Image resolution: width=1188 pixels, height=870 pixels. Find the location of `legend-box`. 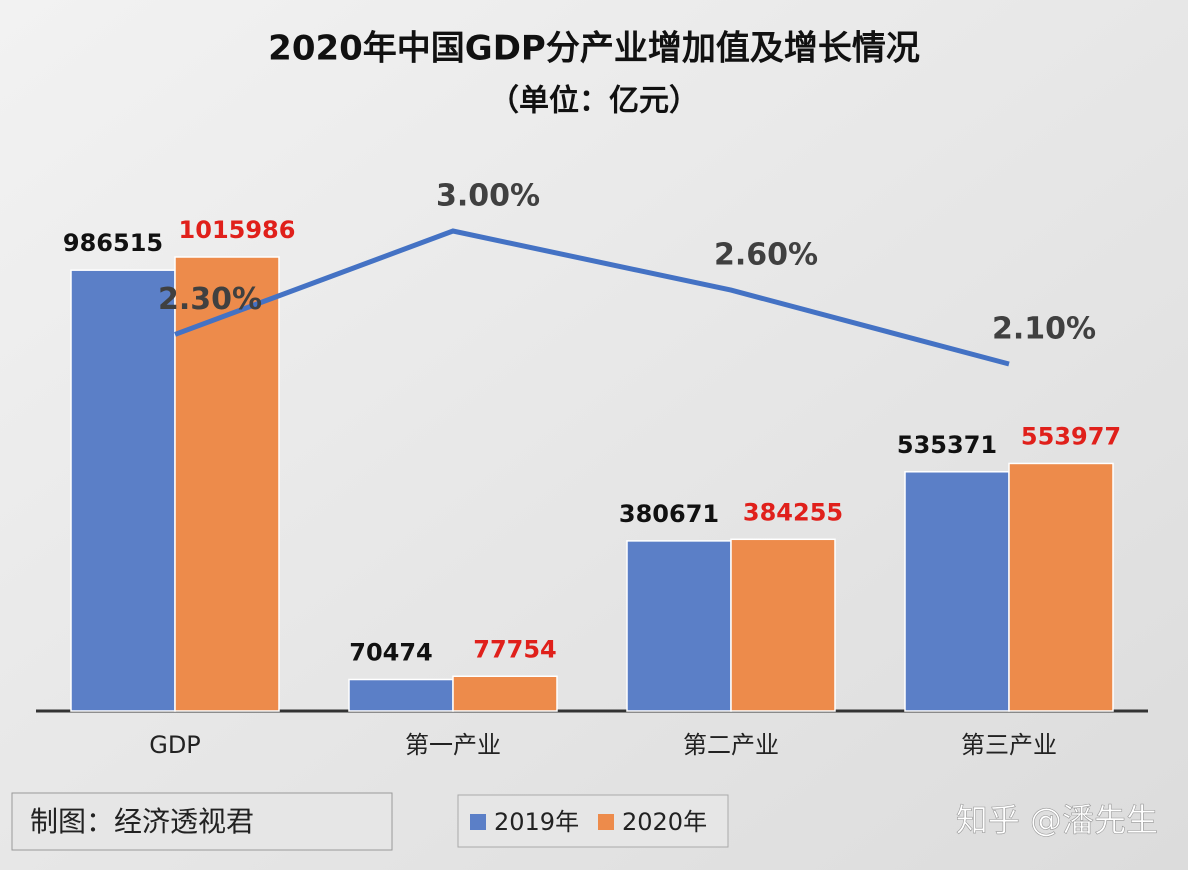

legend-box is located at coordinates (593, 821).